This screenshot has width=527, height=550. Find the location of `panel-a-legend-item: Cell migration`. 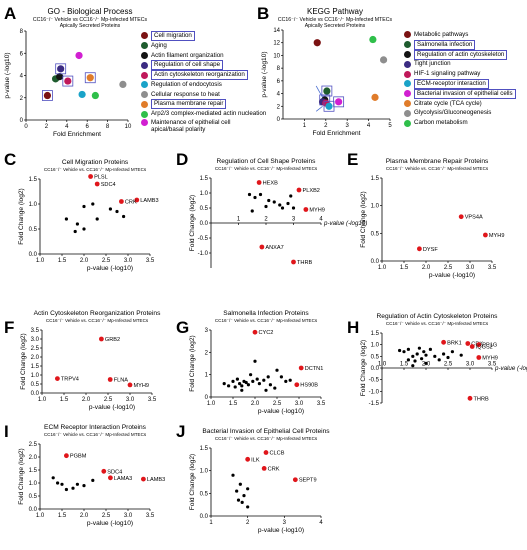

panel-a-legend-item: Cell migration is located at coordinates (198, 35).